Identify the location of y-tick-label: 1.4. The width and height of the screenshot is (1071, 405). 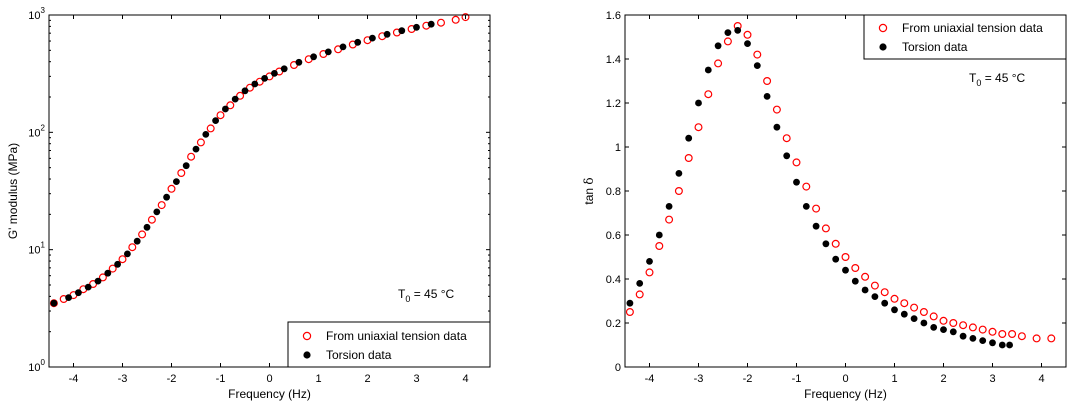
(613, 60).